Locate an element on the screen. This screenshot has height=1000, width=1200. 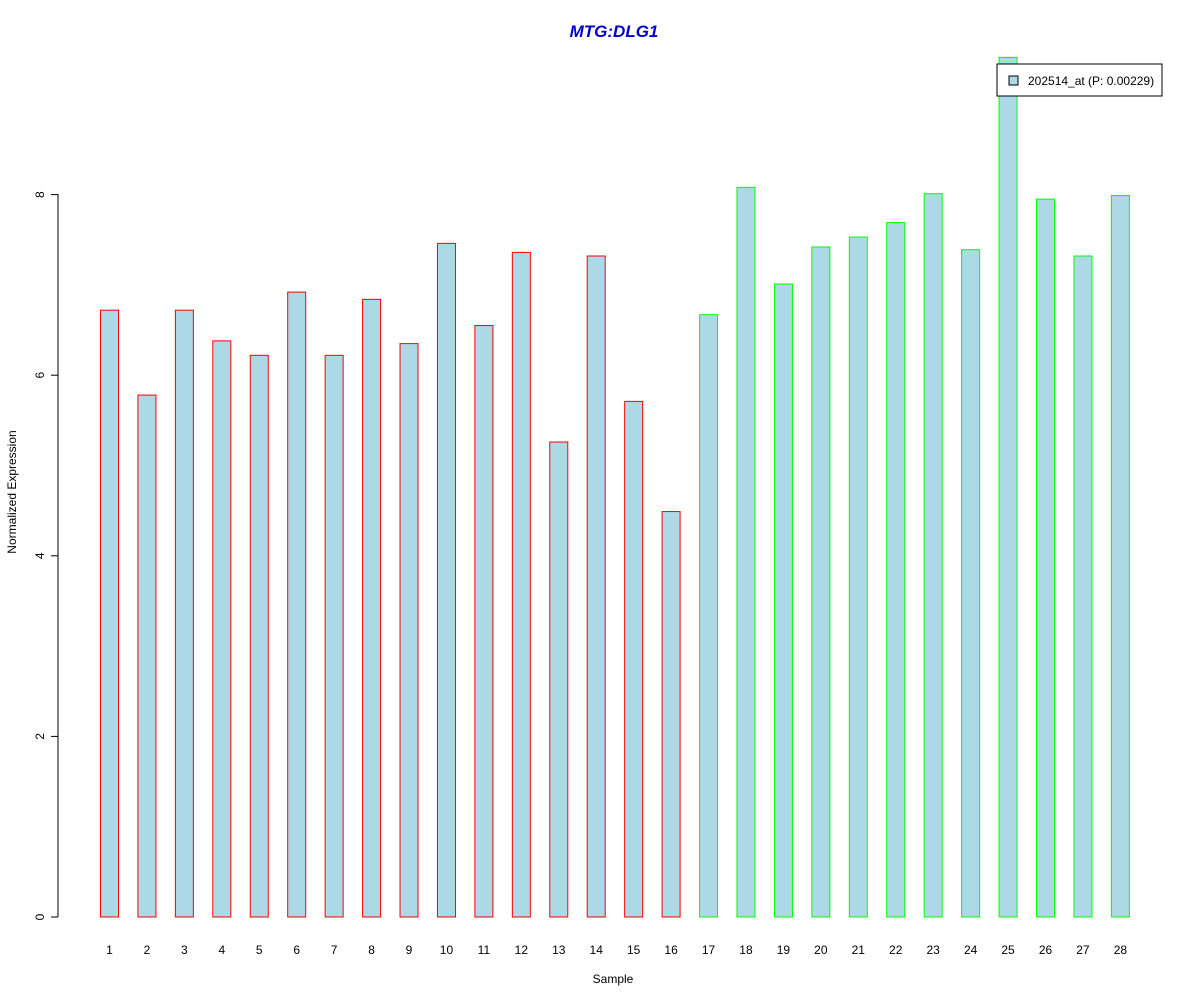
x-tick-label: 1 is located at coordinates (109, 950).